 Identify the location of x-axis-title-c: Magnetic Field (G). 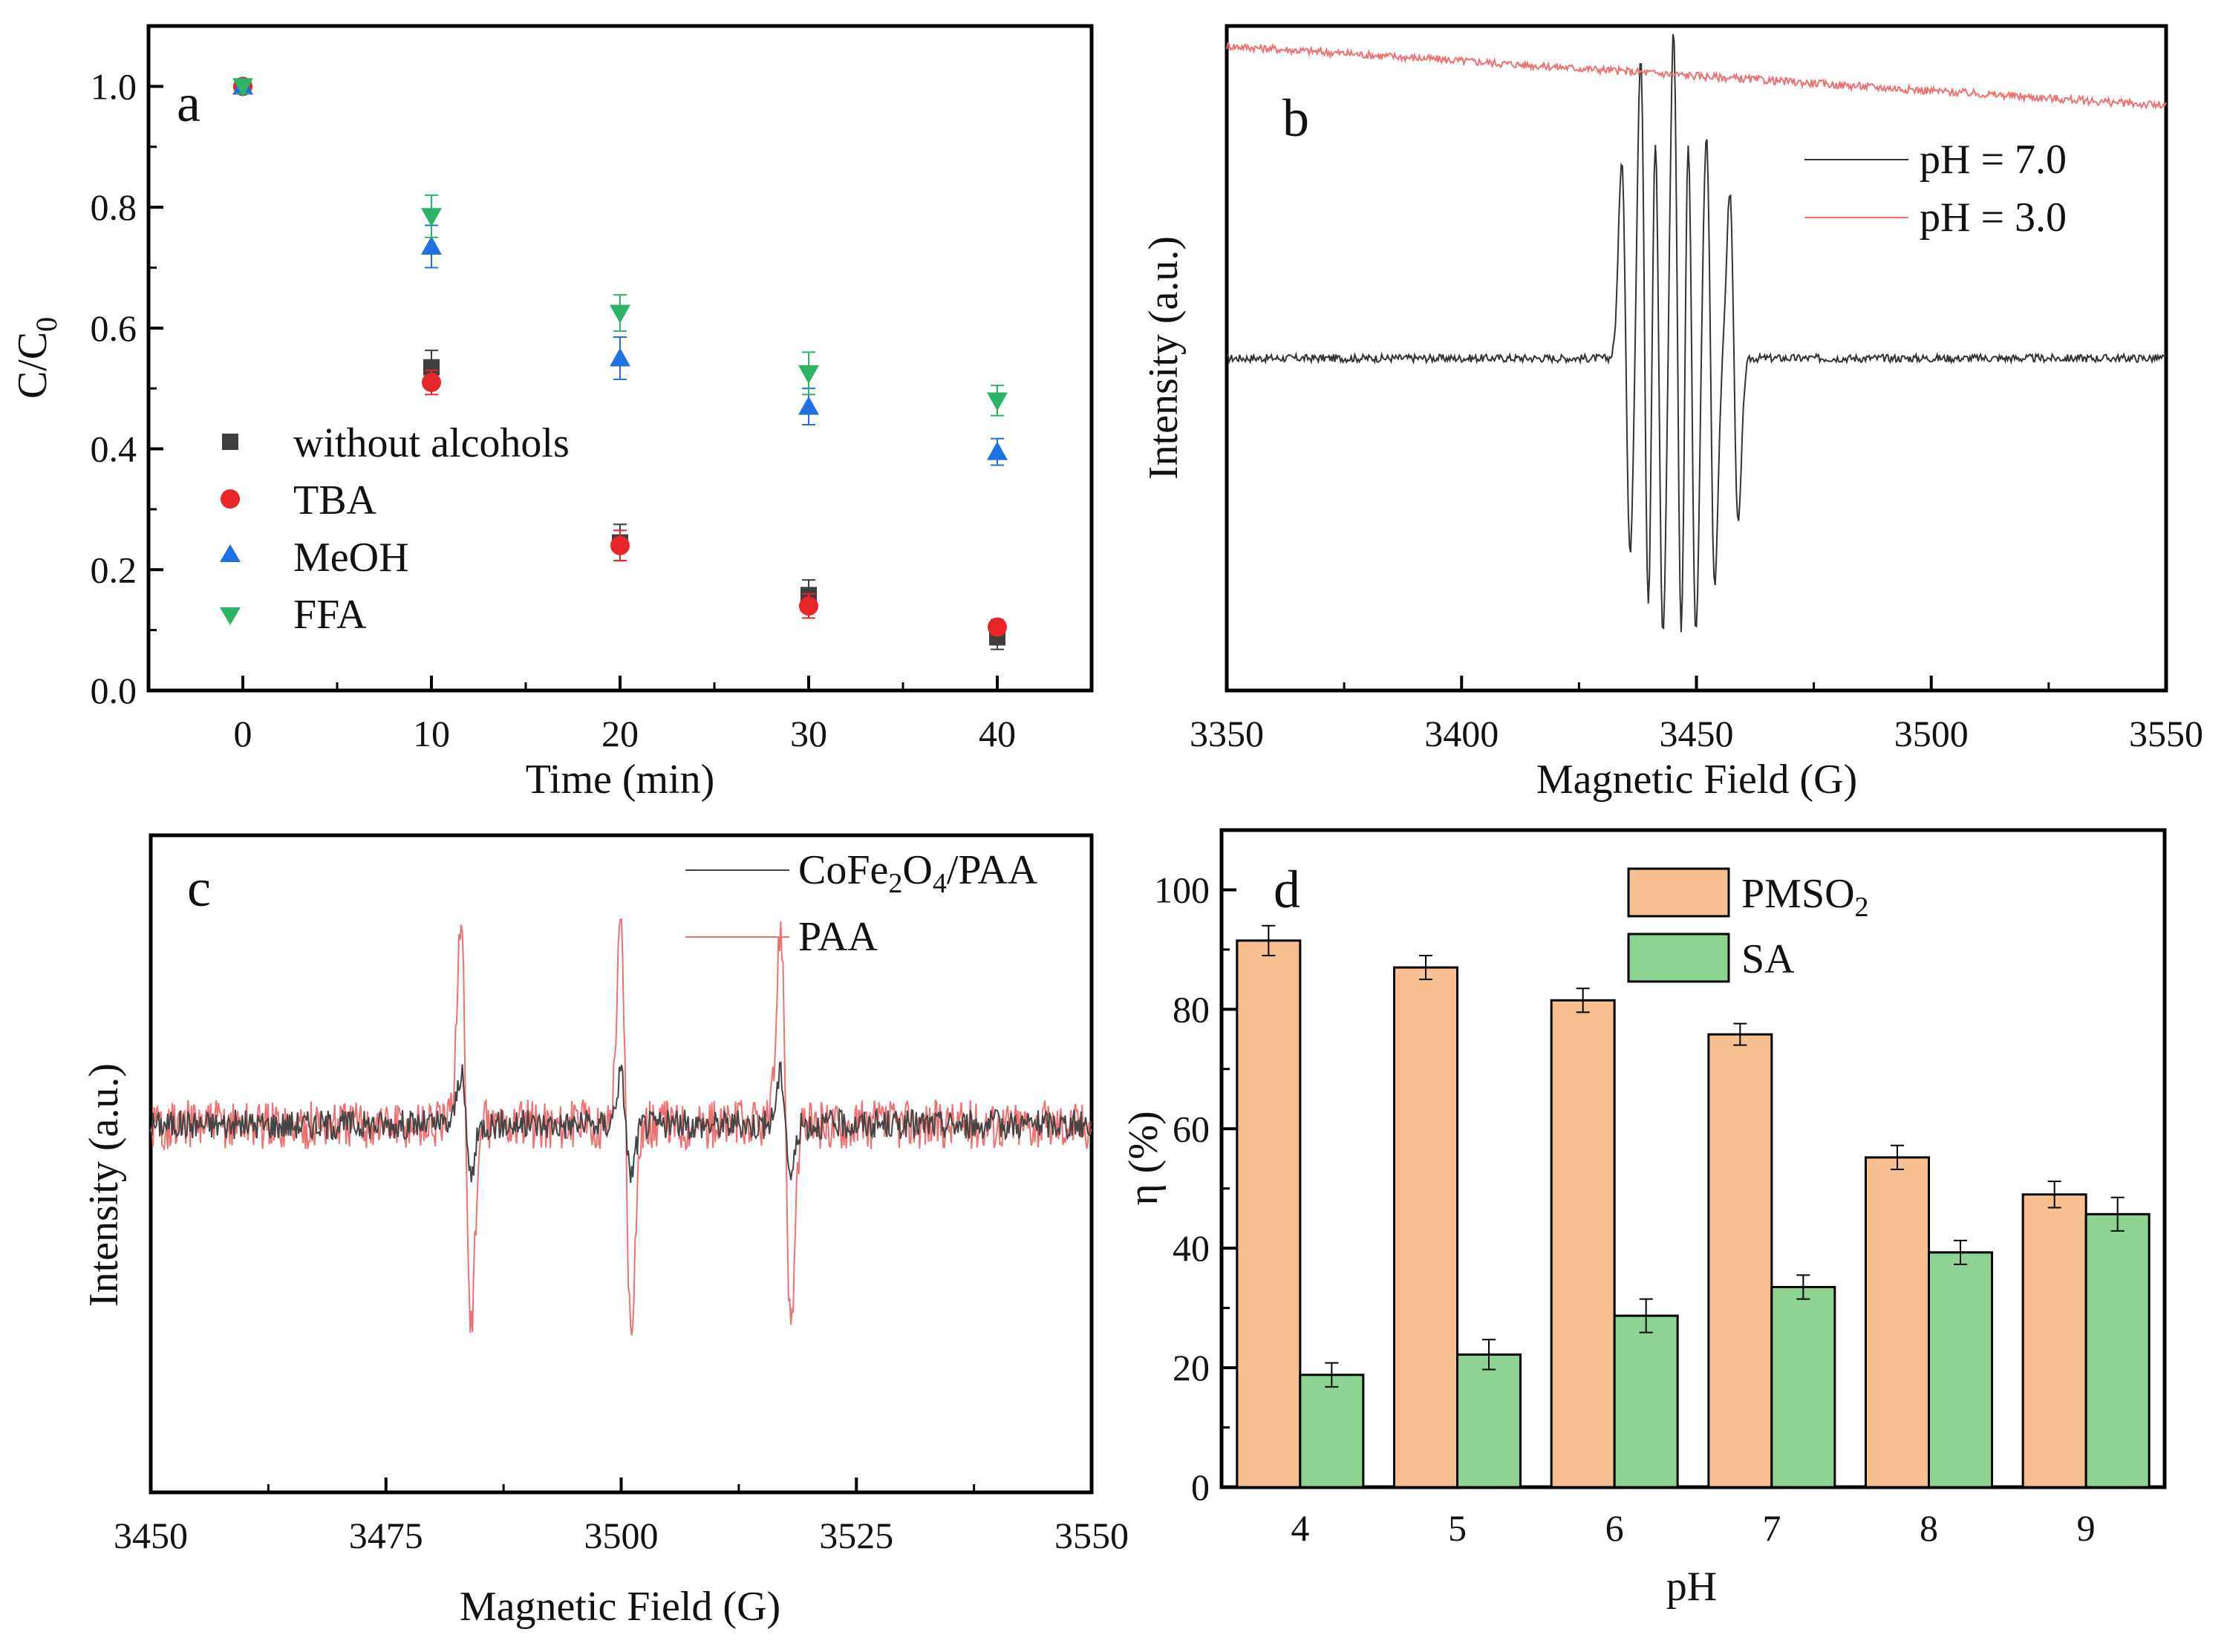
(620, 1607).